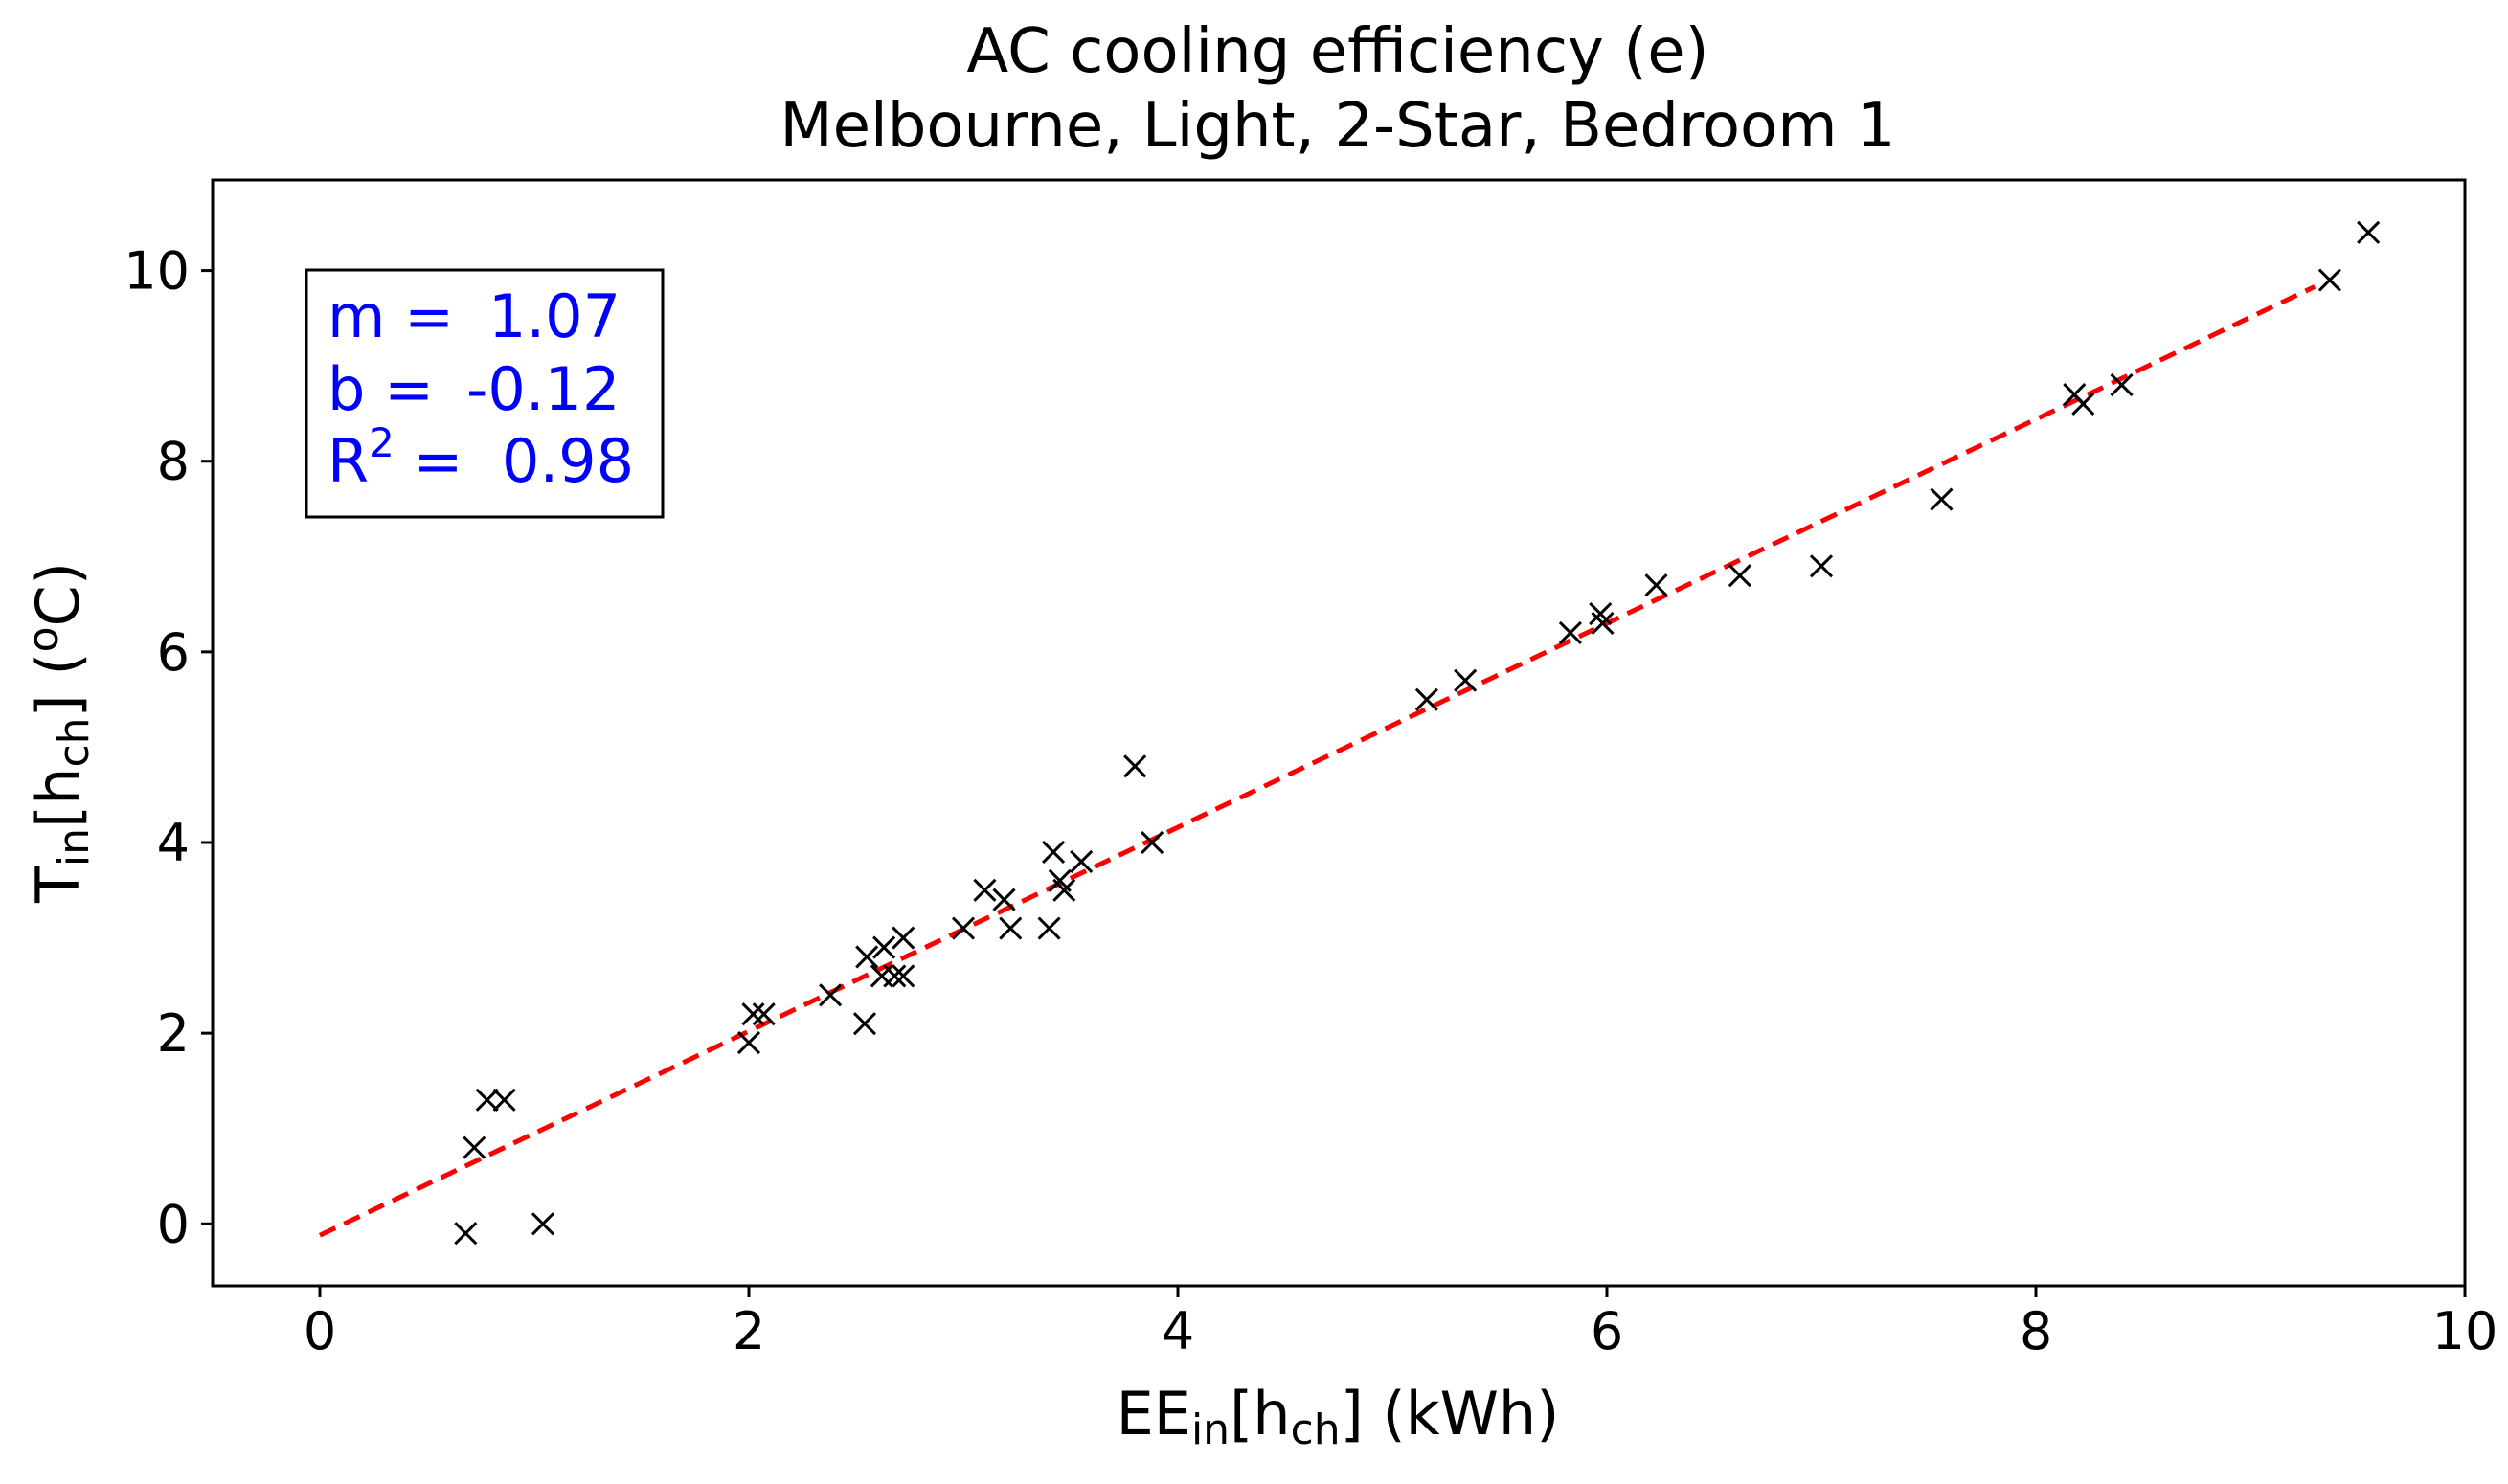  What do you see at coordinates (58, 798) in the screenshot?
I see `y-axis-label-mid: [h` at bounding box center [58, 798].